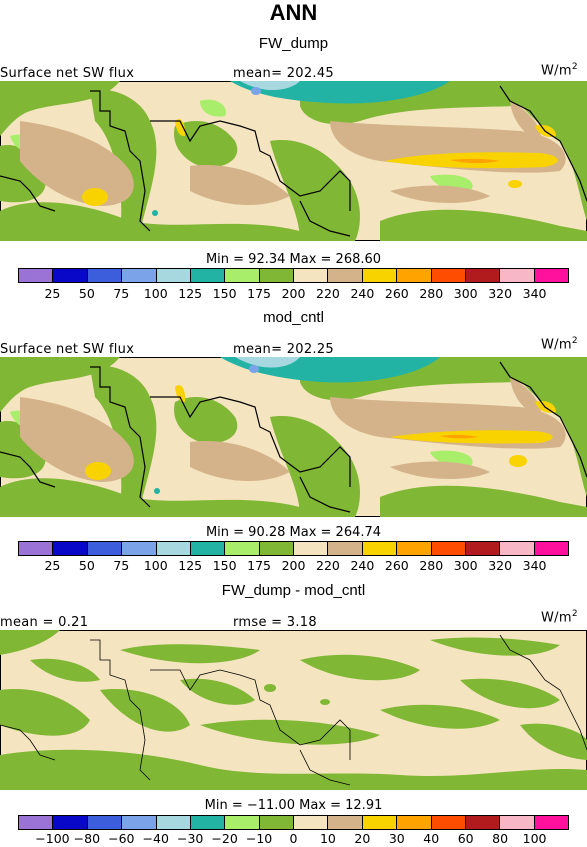  I want to click on colorbar-tick-label: −60, so click(121, 838).